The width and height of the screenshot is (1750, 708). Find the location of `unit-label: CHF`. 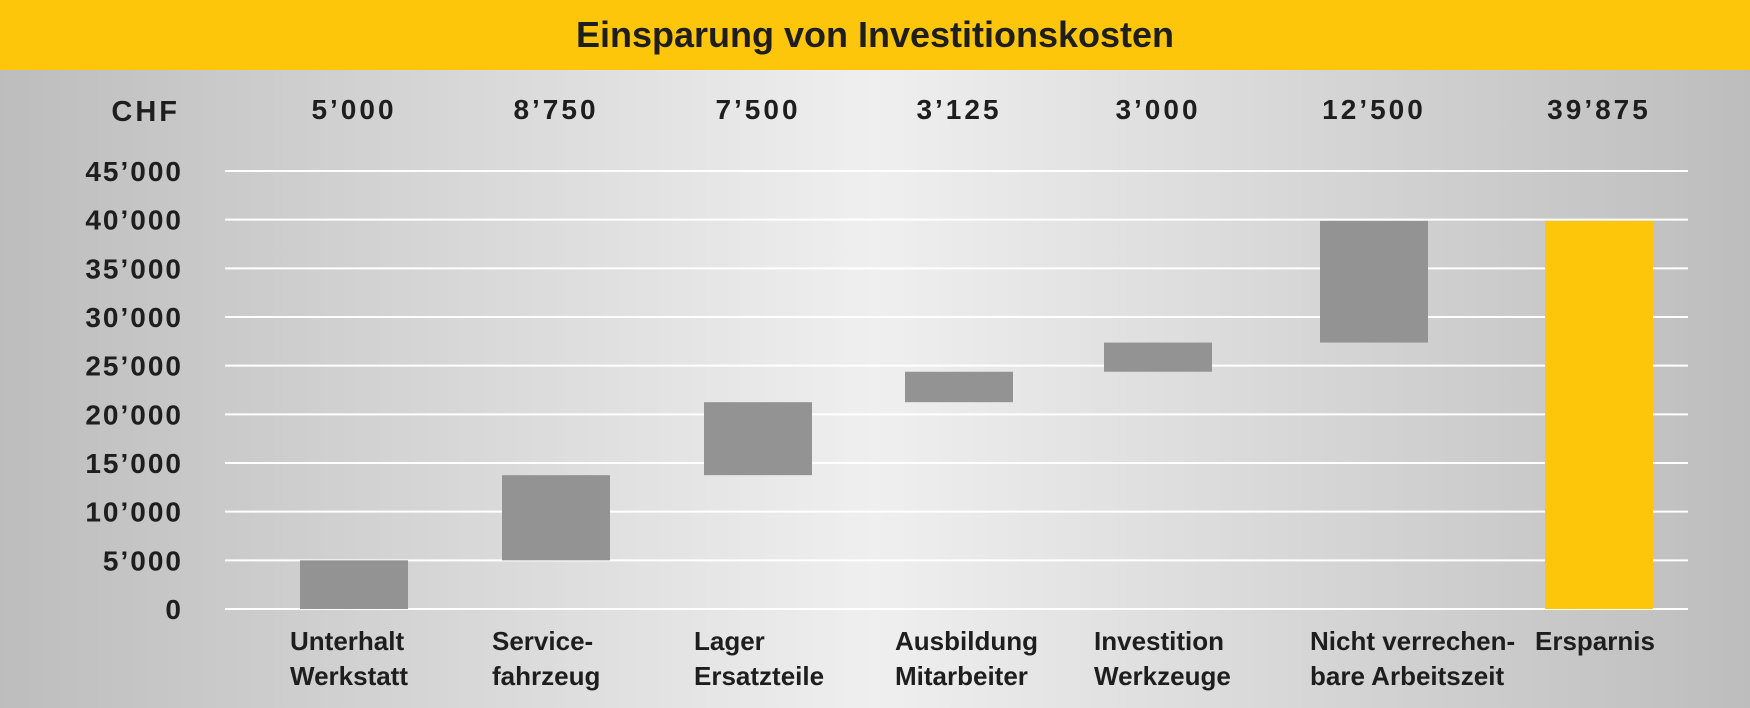

unit-label: CHF is located at coordinates (145, 112).